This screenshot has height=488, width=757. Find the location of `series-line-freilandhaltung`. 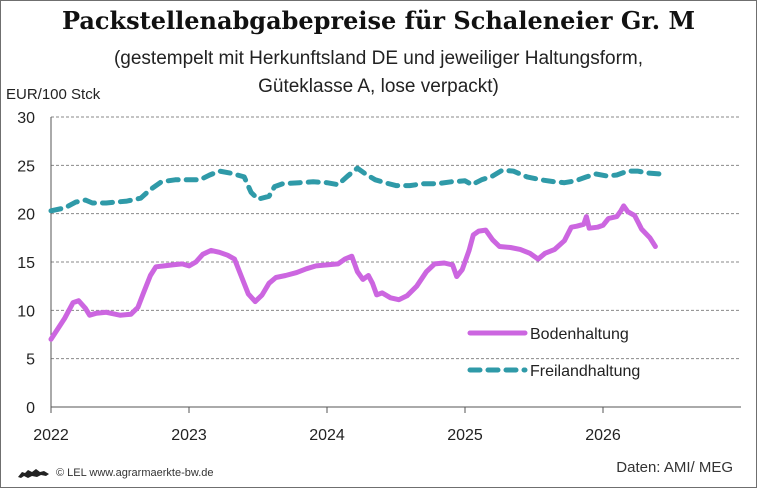

series-line-freilandhaltung is located at coordinates (356, 189).